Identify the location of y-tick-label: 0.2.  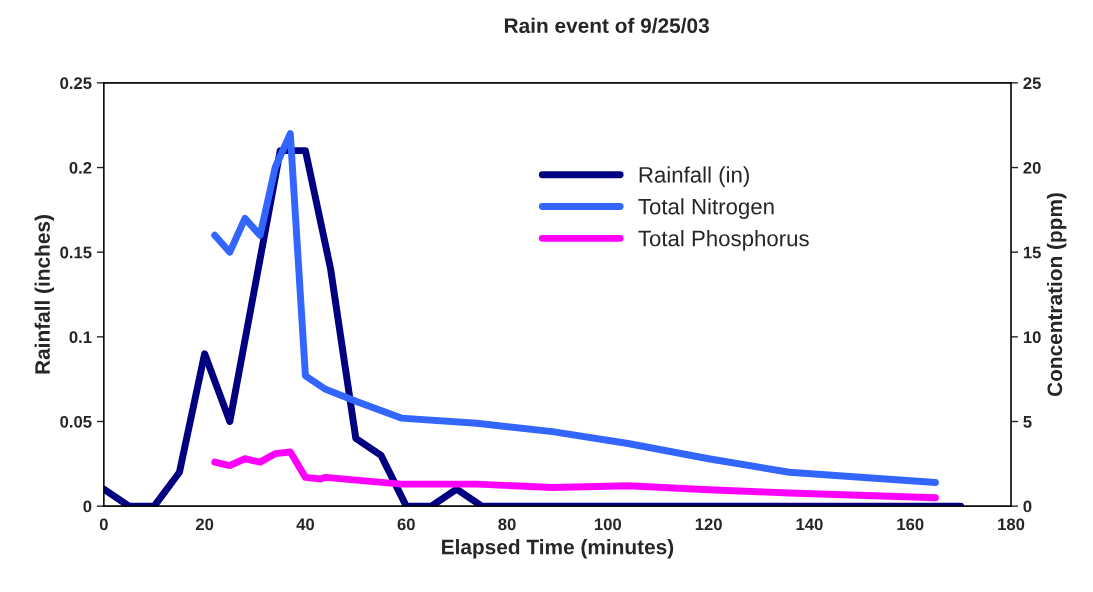
(80, 167).